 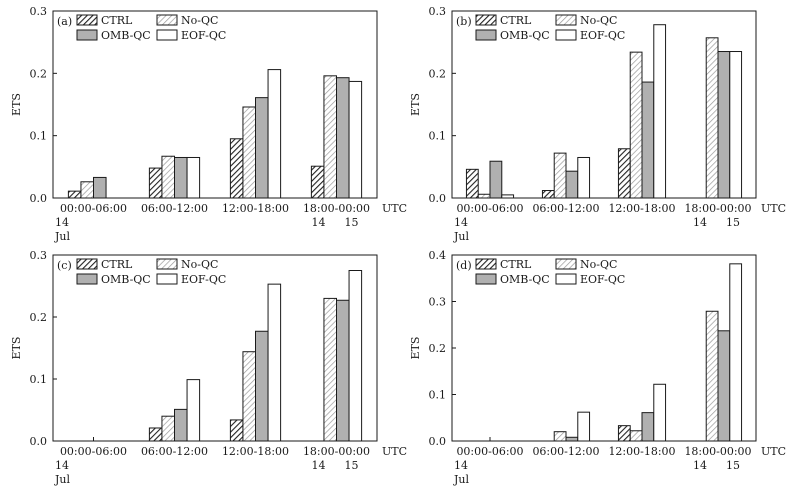 What do you see at coordinates (464, 265) in the screenshot?
I see `panel-label: (d)` at bounding box center [464, 265].